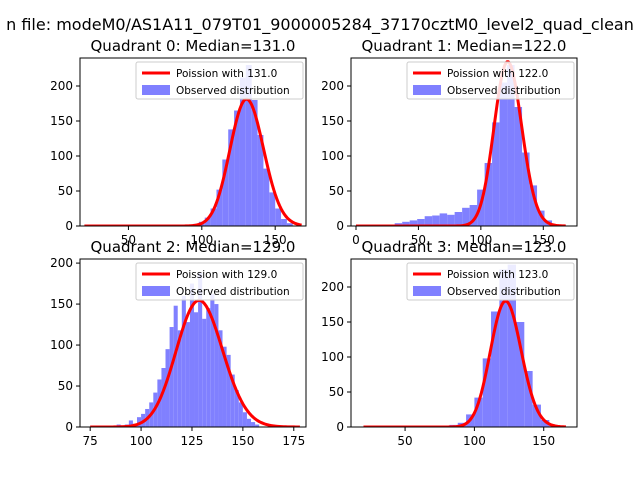 The width and height of the screenshot is (640, 480). What do you see at coordinates (464, 247) in the screenshot?
I see `panel-title: Quadrant 3: Median=123.0` at bounding box center [464, 247].